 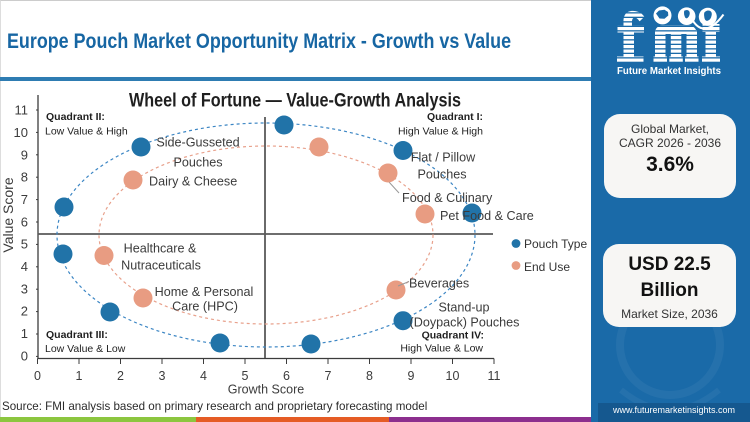 I want to click on svg-text: Pet Food & Care, so click(x=487, y=216).